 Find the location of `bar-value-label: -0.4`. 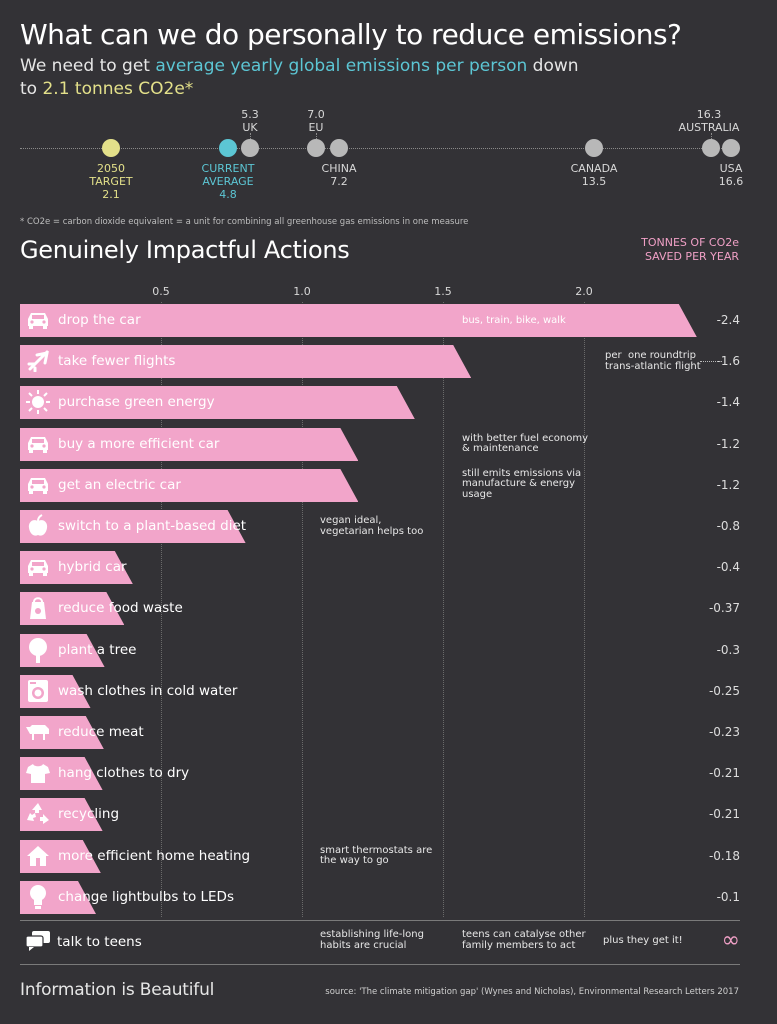

bar-value-label: -0.4 is located at coordinates (728, 567).